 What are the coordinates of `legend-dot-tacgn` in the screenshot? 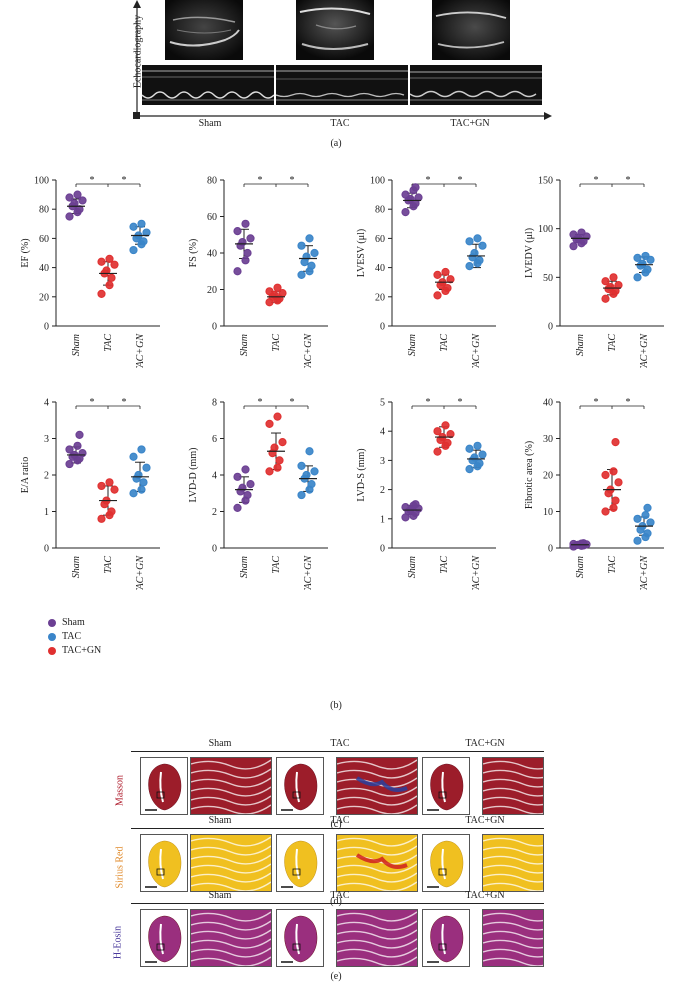 It's located at (52, 650).